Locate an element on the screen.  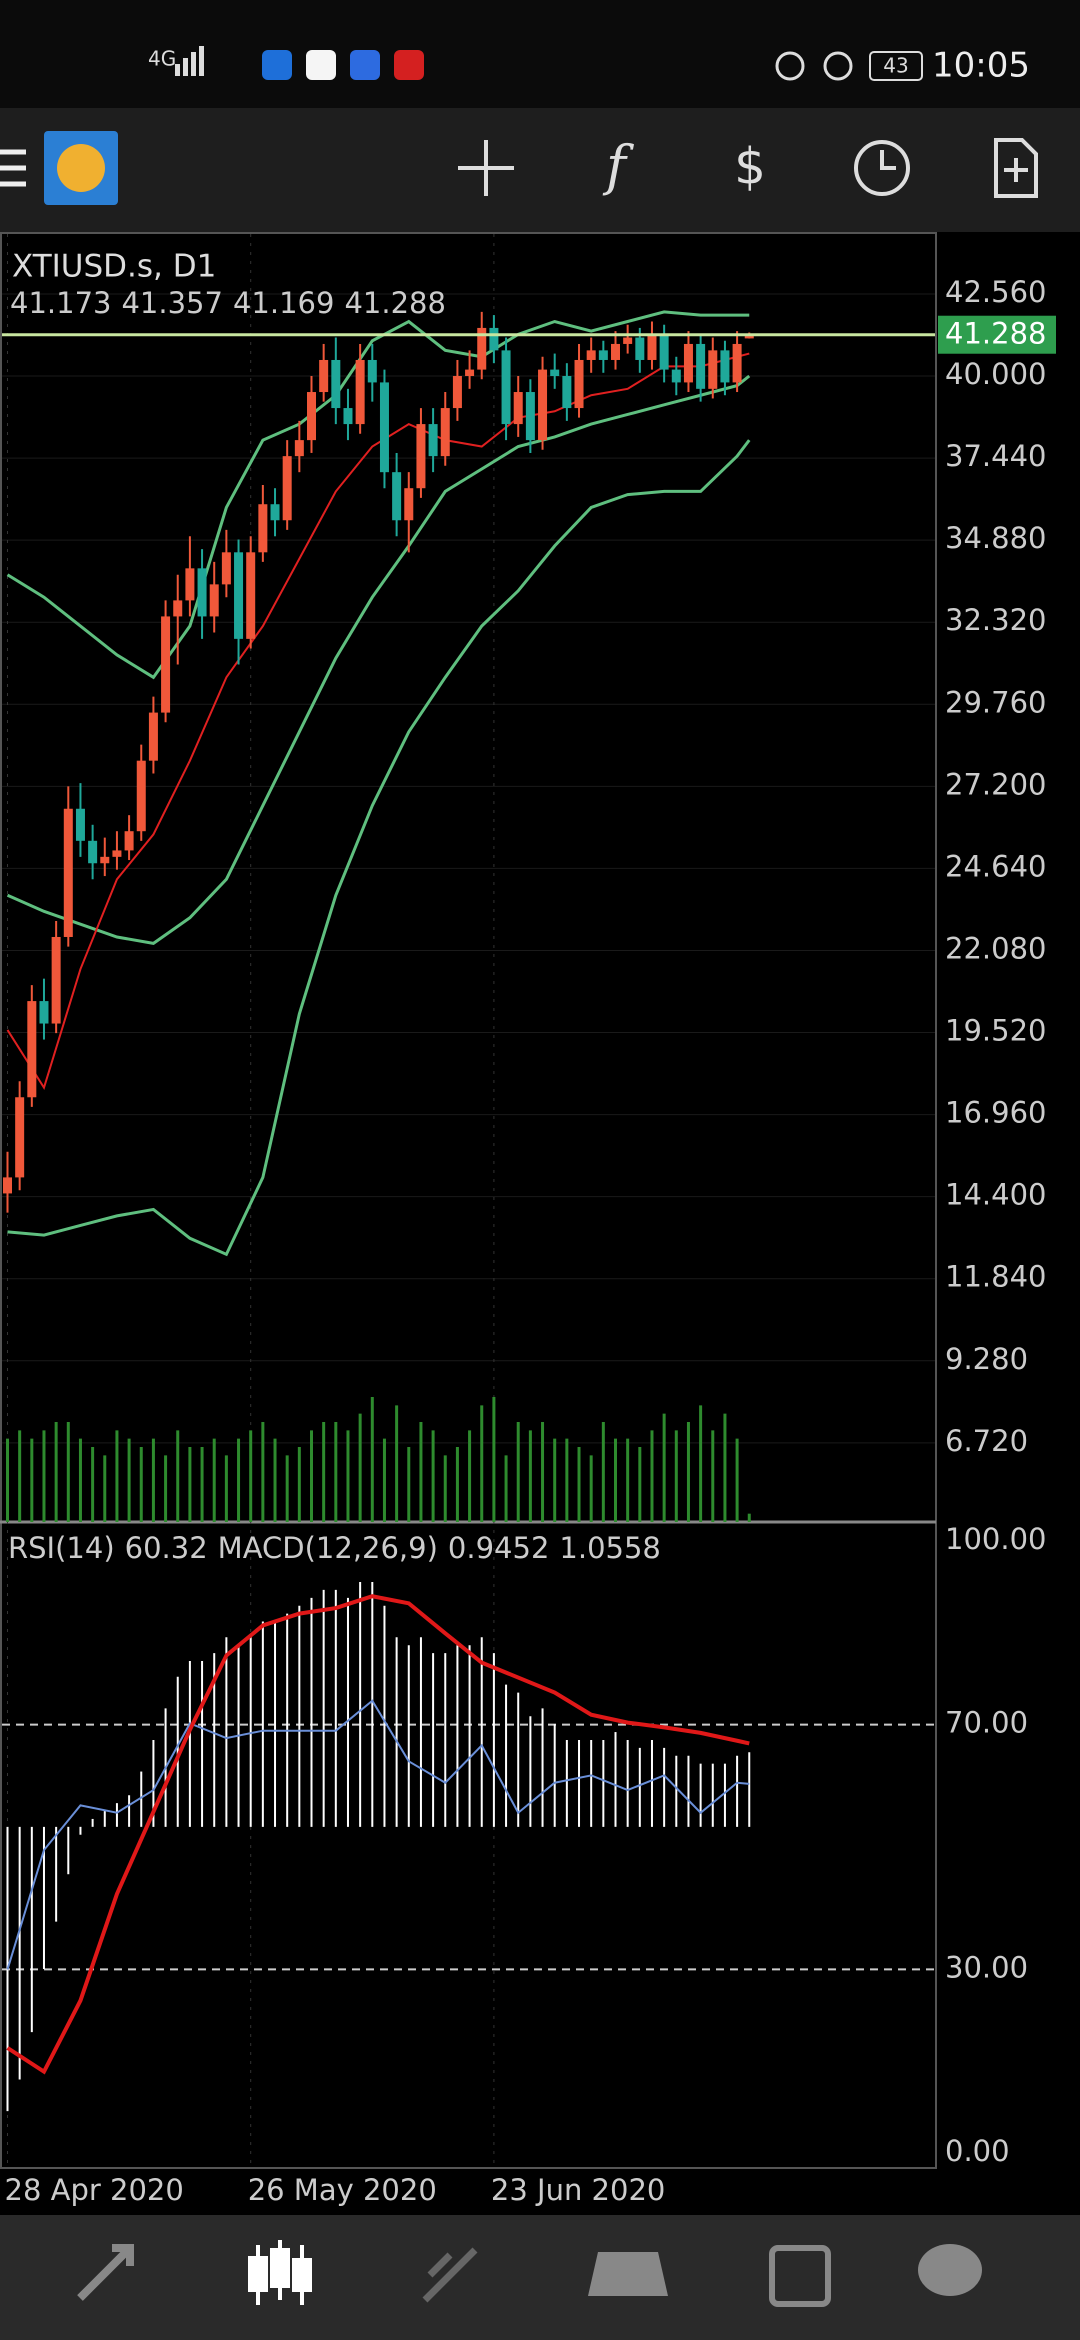
y-tick-label: 30.00 is located at coordinates (986, 1967).